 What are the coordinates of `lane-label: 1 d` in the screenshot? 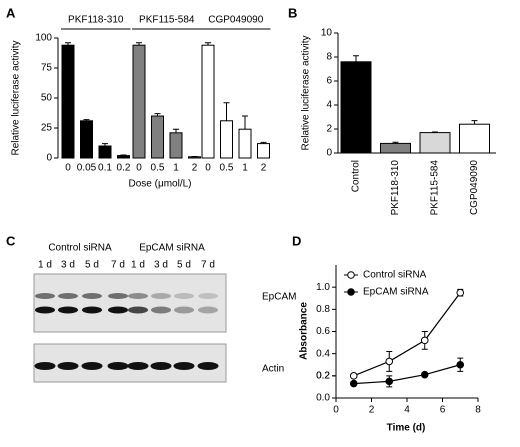 It's located at (45, 265).